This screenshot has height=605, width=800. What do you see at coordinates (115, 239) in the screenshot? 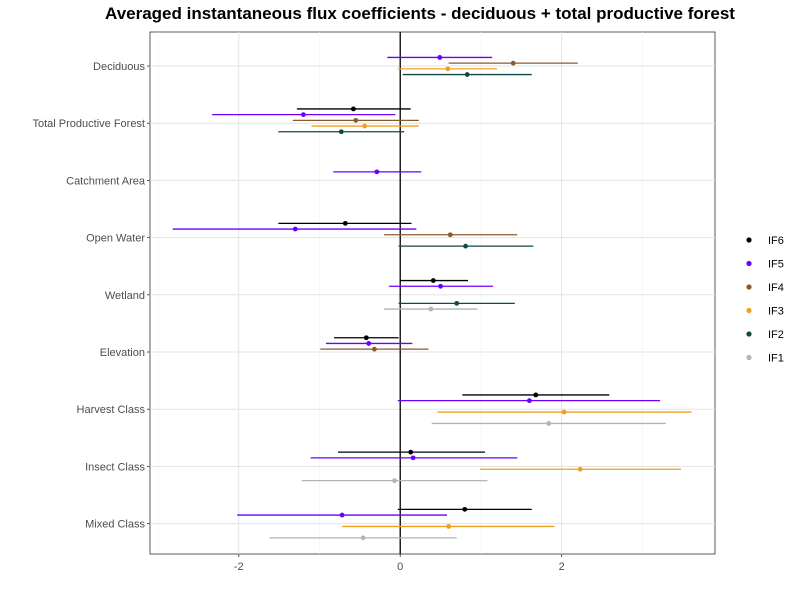
I see `y-tick-label: Open Water` at bounding box center [115, 239].